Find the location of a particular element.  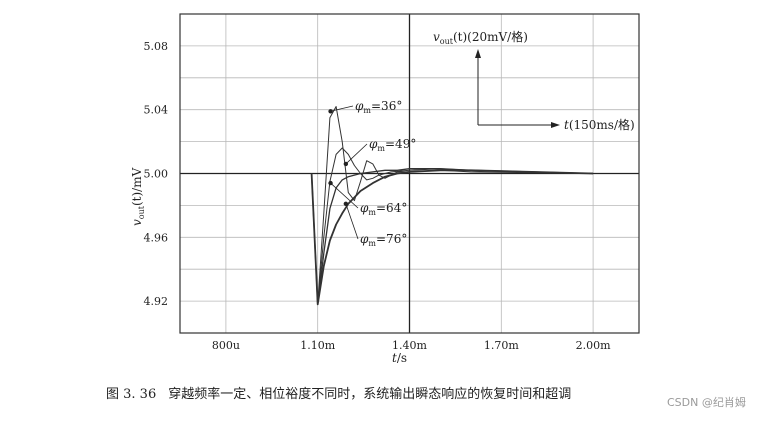

figure-number: 图 3. 36 is located at coordinates (131, 394).